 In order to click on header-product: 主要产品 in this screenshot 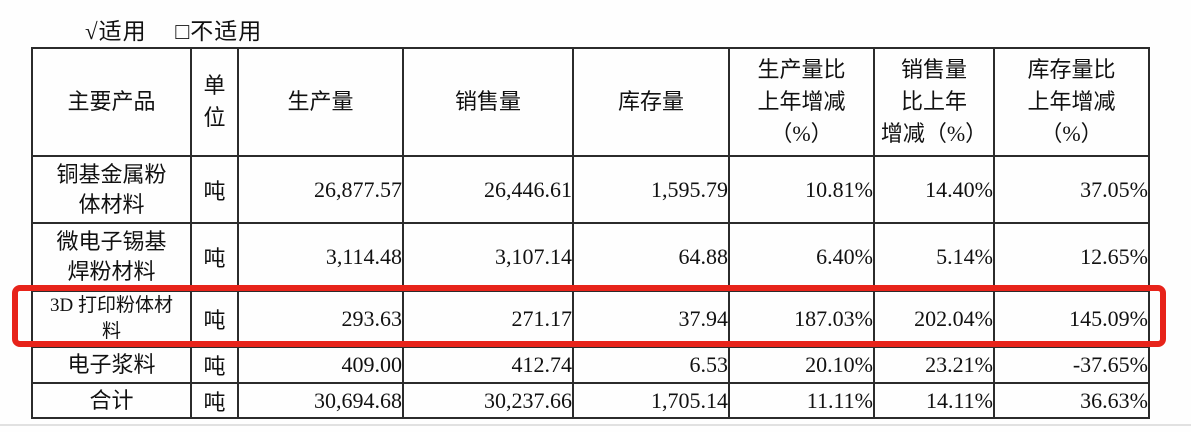, I will do `click(111, 102)`.